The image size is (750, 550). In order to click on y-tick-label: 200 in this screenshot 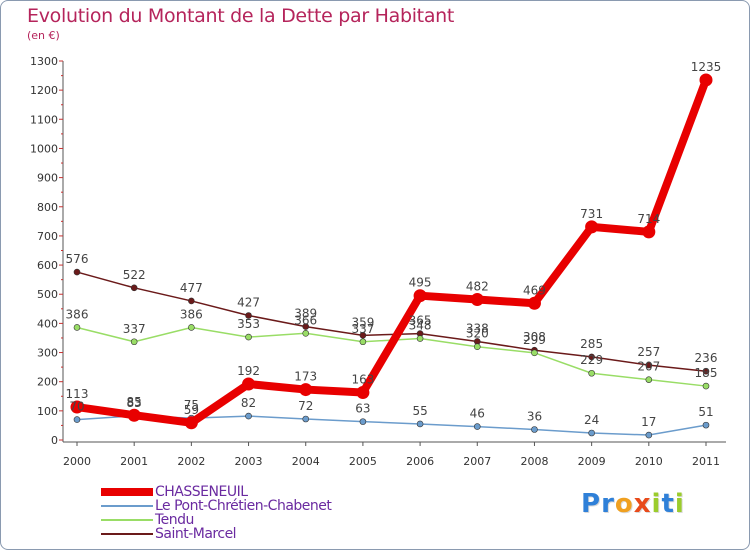, I will do `click(47, 382)`.